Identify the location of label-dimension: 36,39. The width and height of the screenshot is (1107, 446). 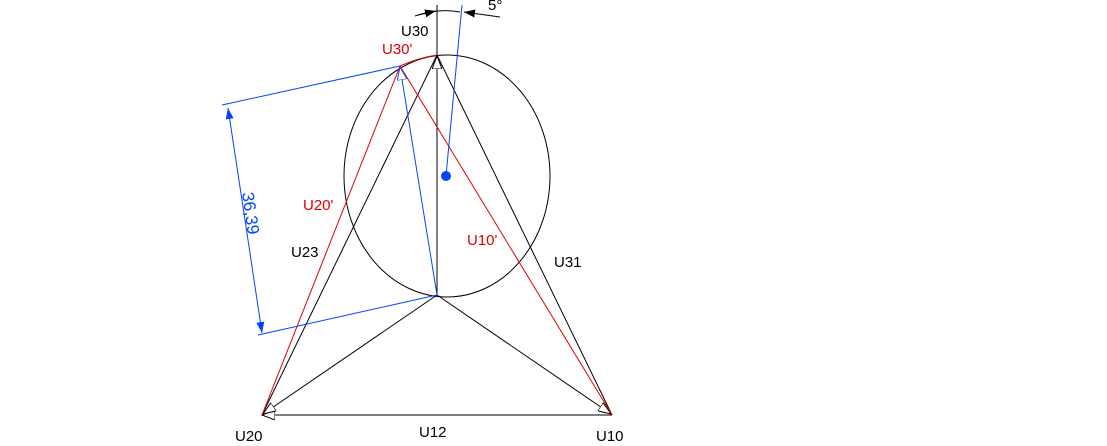
(250, 213).